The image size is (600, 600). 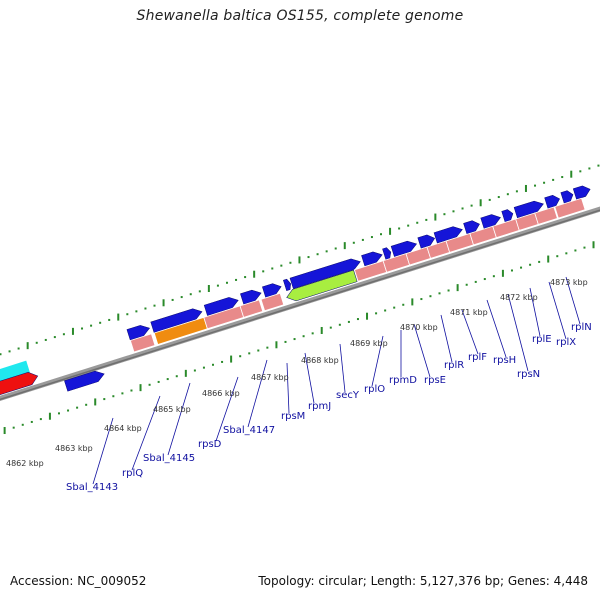 I want to click on gene-label: rpmJ, so click(x=319, y=406).